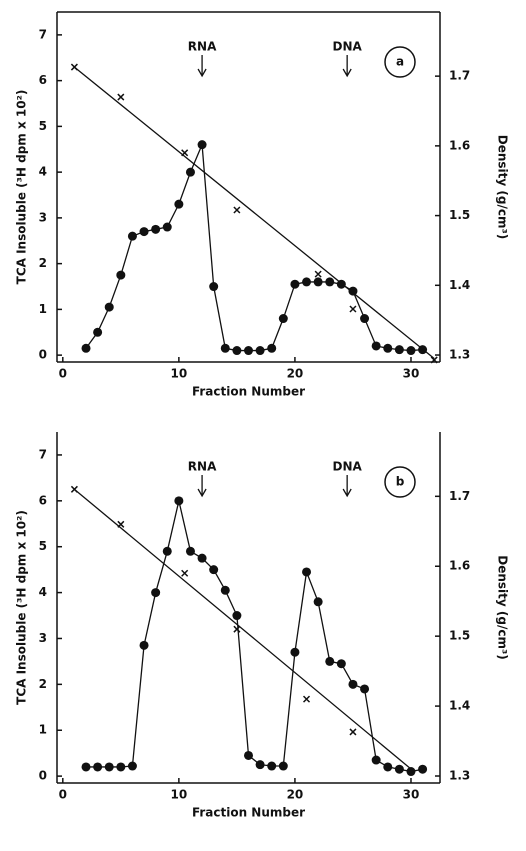 This screenshot has height=851, width=526. I want to click on y2-tick-label: 1.3, so click(459, 355).